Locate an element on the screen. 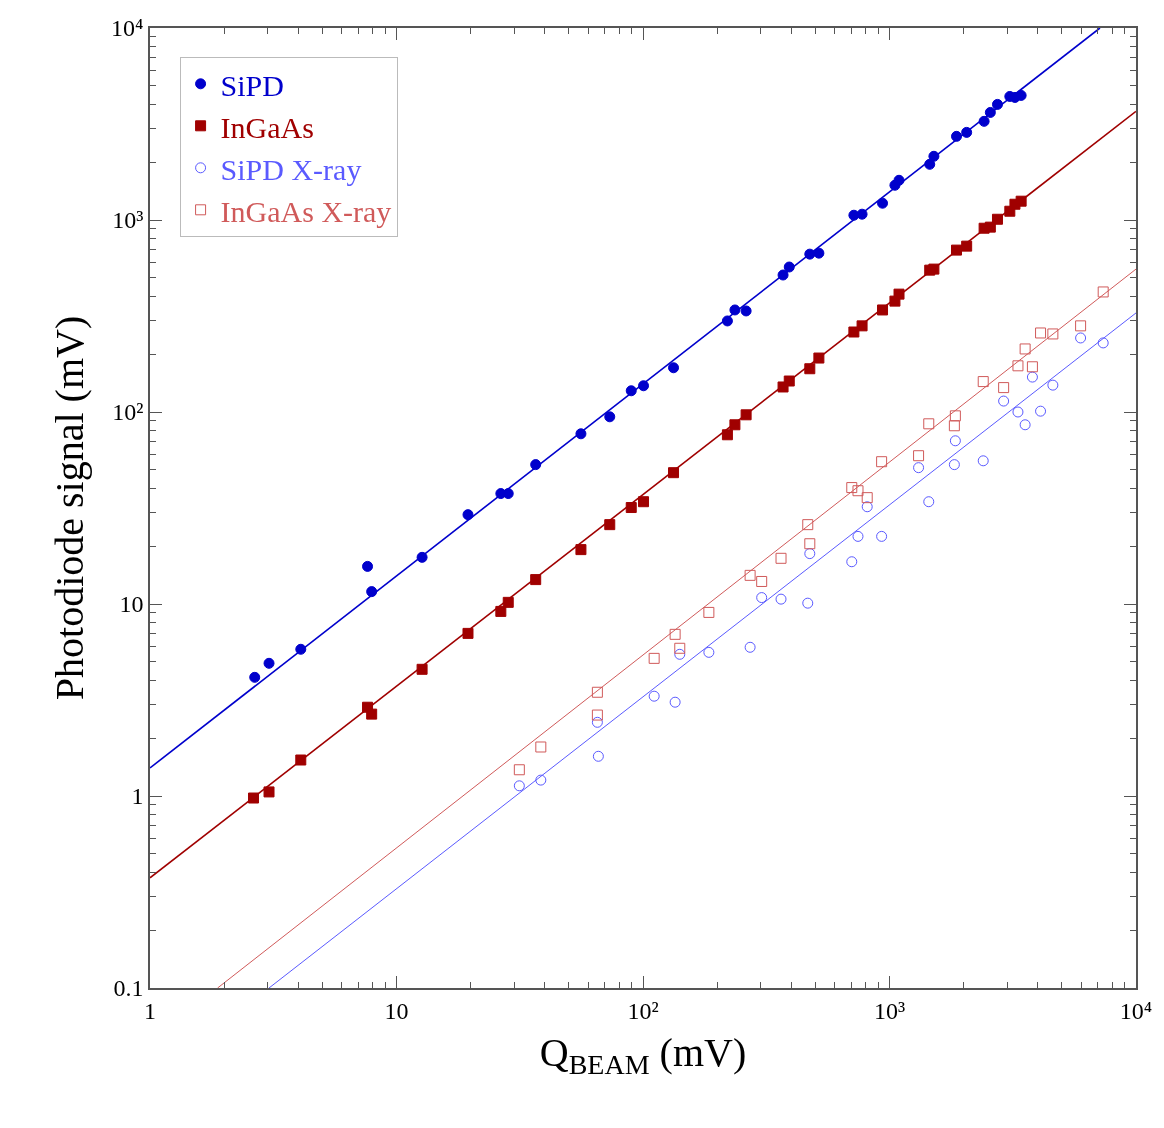 The width and height of the screenshot is (1164, 1128). y-tick-label: 10⁴ is located at coordinates (127, 28).